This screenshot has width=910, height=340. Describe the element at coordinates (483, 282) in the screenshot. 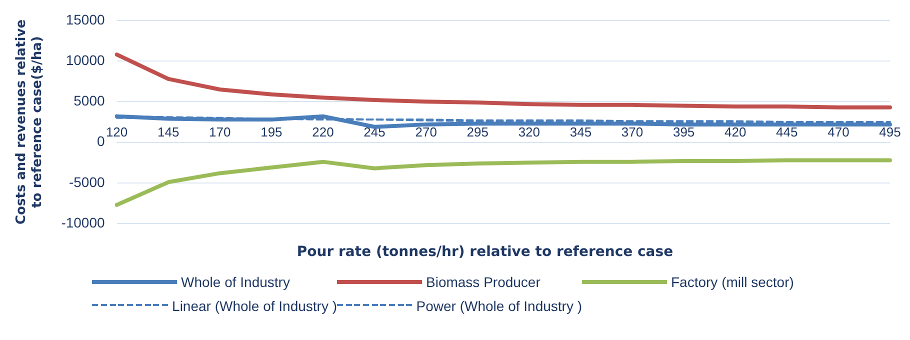

I see `legend-label: Biomass Producer` at that location.